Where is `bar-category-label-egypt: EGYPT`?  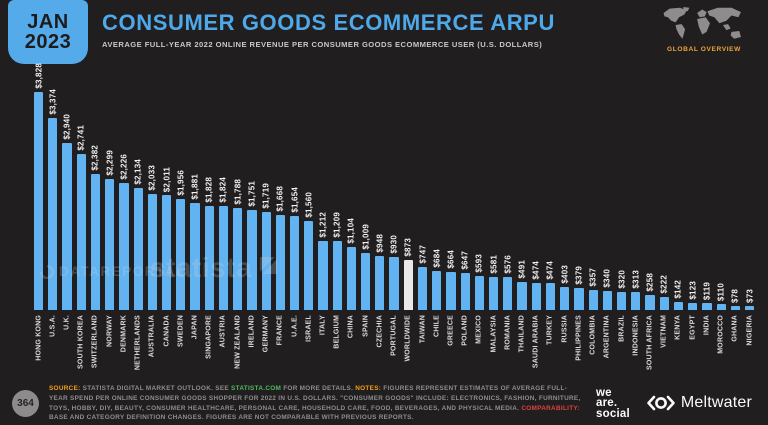
bar-category-label-egypt: EGYPT is located at coordinates (692, 347).